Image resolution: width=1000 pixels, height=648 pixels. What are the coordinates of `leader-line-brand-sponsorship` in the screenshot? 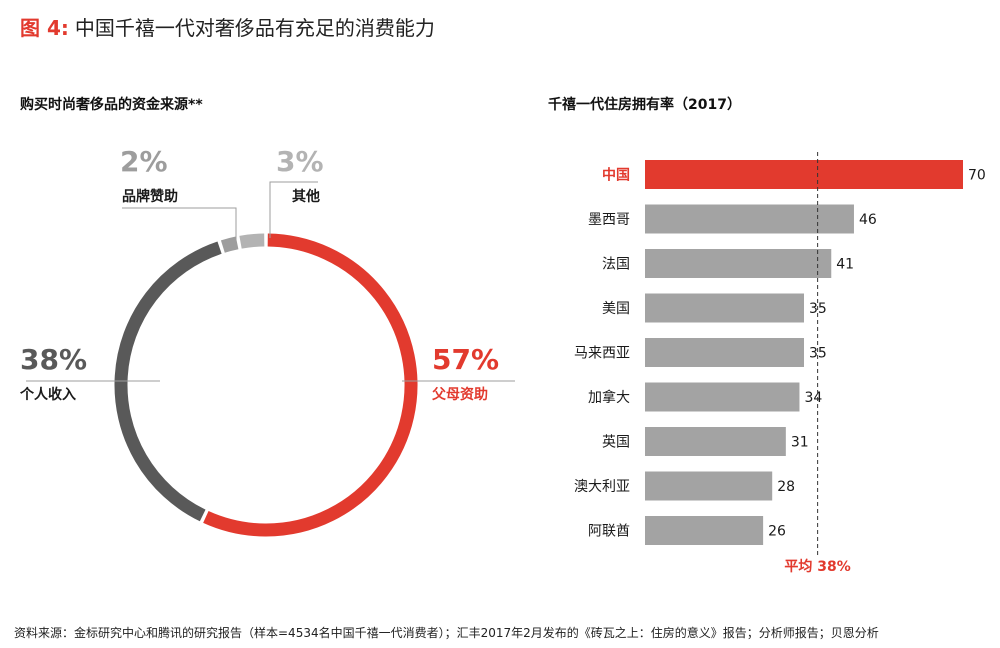 It's located at (179, 224).